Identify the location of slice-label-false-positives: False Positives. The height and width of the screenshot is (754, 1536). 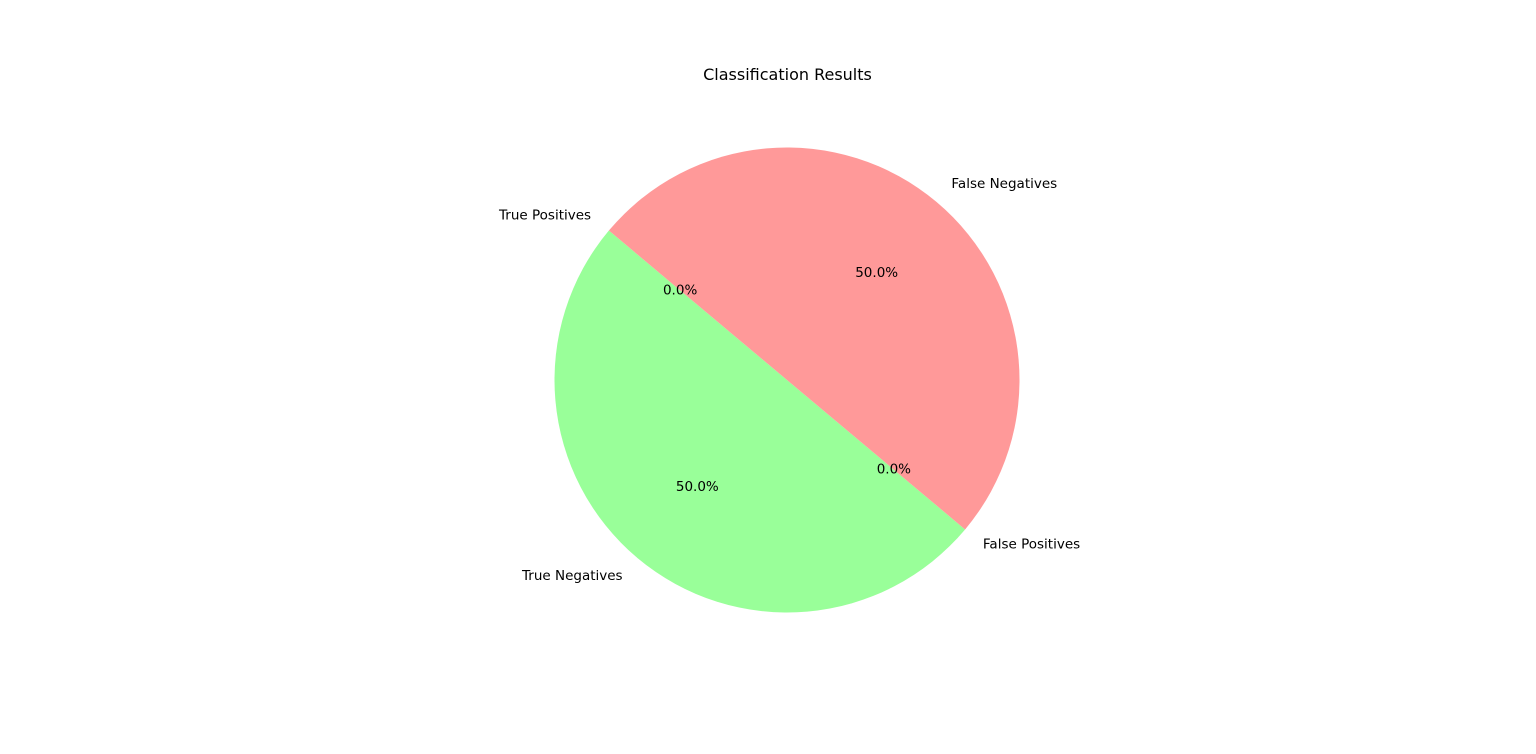
(1031, 544).